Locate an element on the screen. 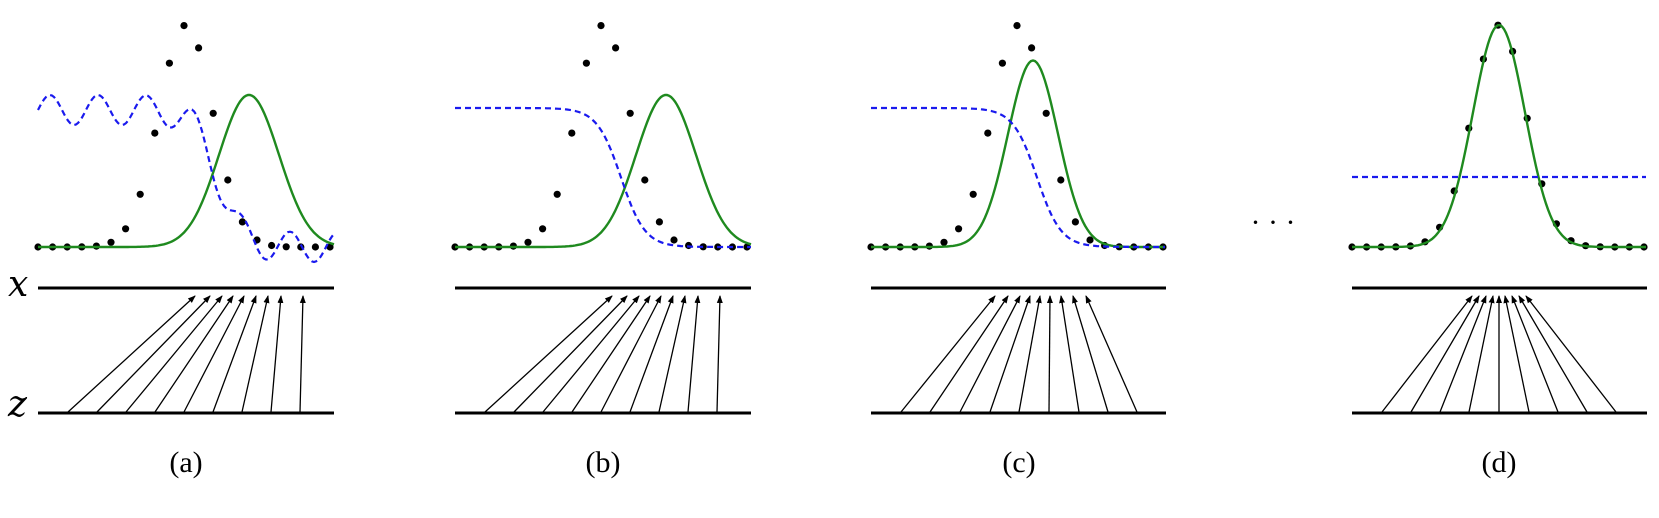 The height and width of the screenshot is (518, 1659). panel-a-label: (a) is located at coordinates (185, 462).